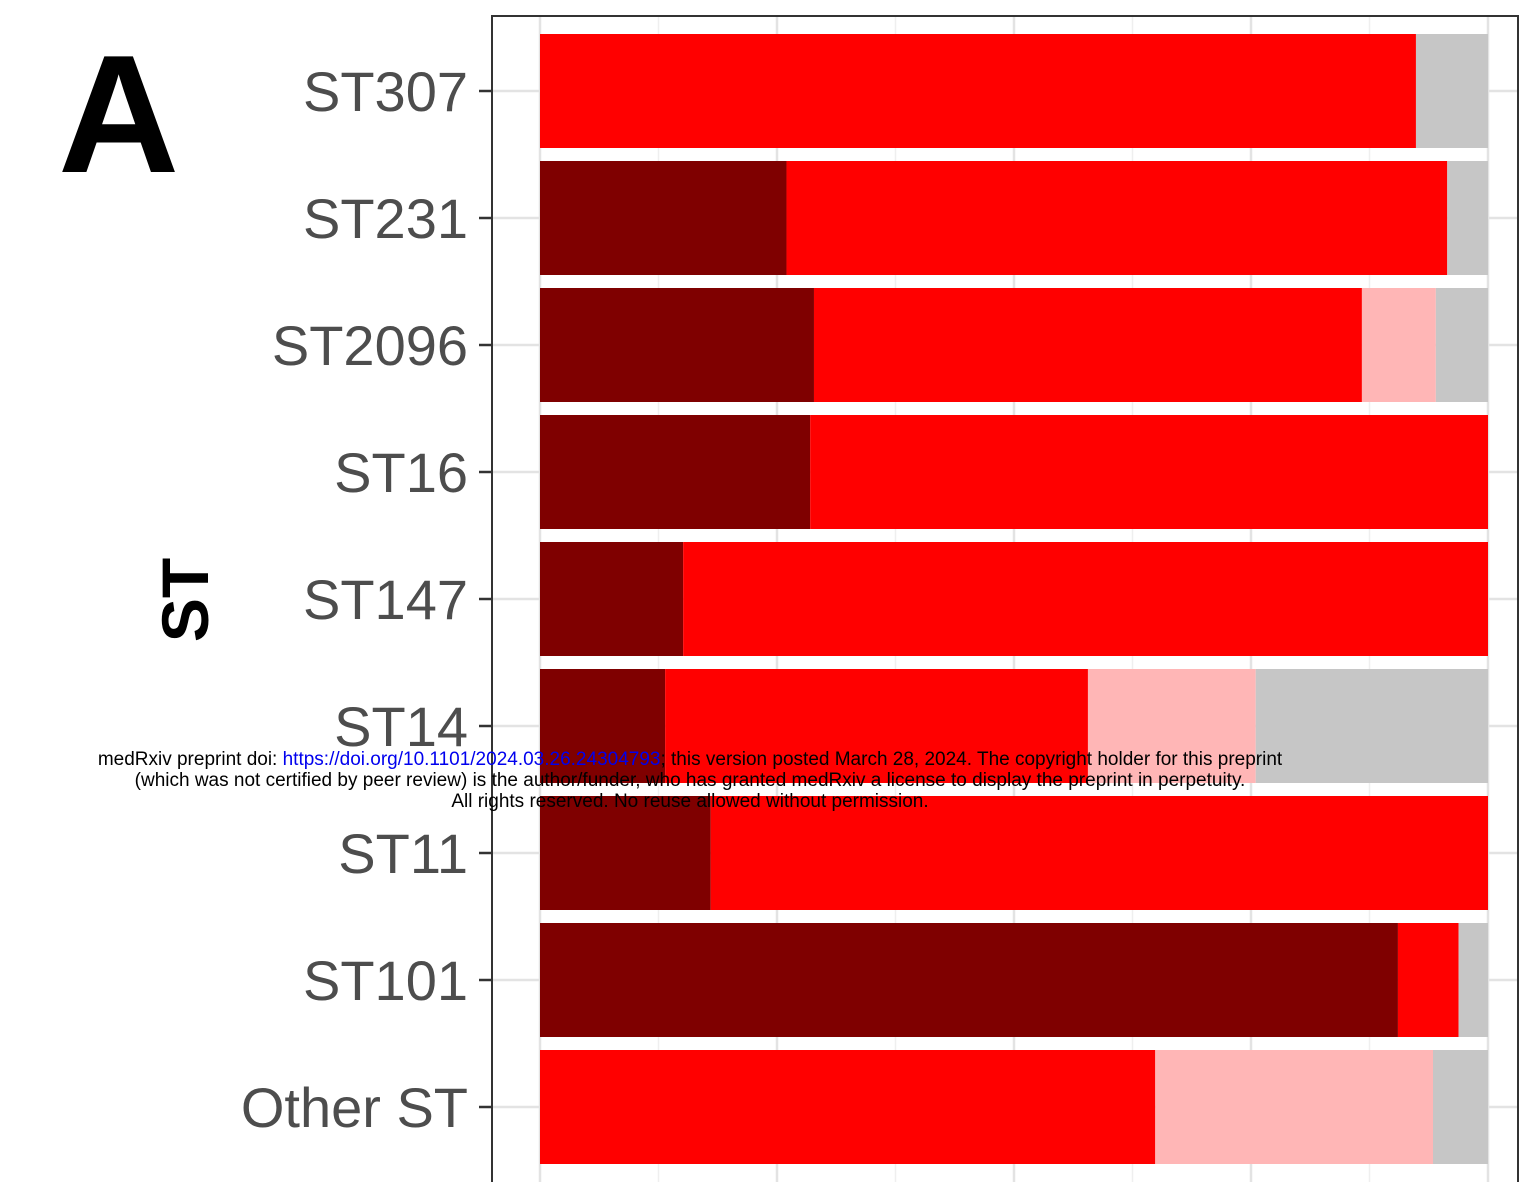  What do you see at coordinates (401, 726) in the screenshot?
I see `y-tick-label: ST14` at bounding box center [401, 726].